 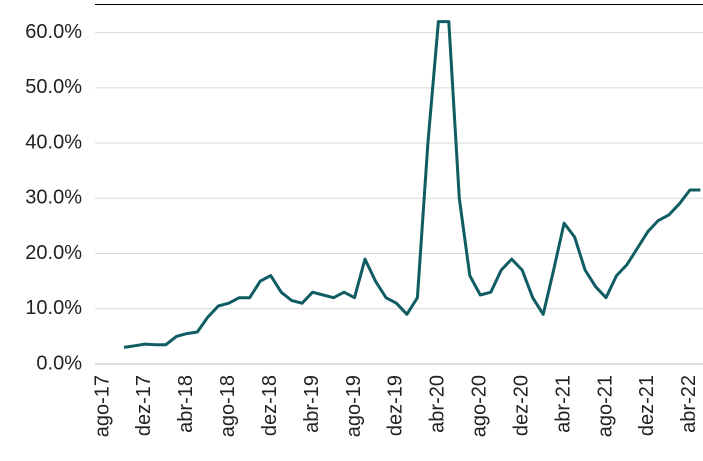 What do you see at coordinates (647, 405) in the screenshot?
I see `x-tick-label: dez-21` at bounding box center [647, 405].